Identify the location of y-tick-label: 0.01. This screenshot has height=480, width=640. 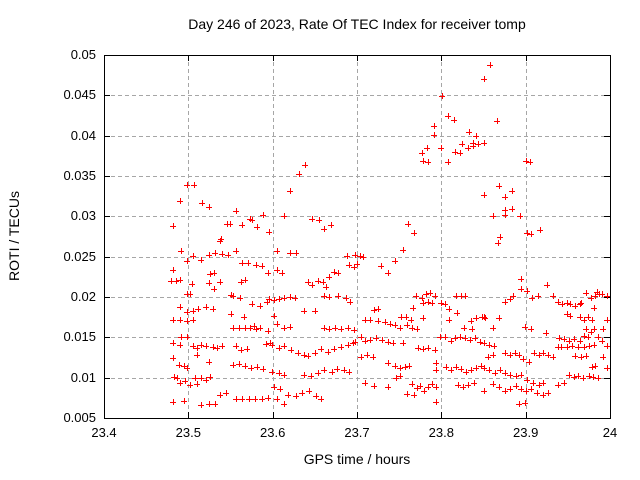
(83, 377).